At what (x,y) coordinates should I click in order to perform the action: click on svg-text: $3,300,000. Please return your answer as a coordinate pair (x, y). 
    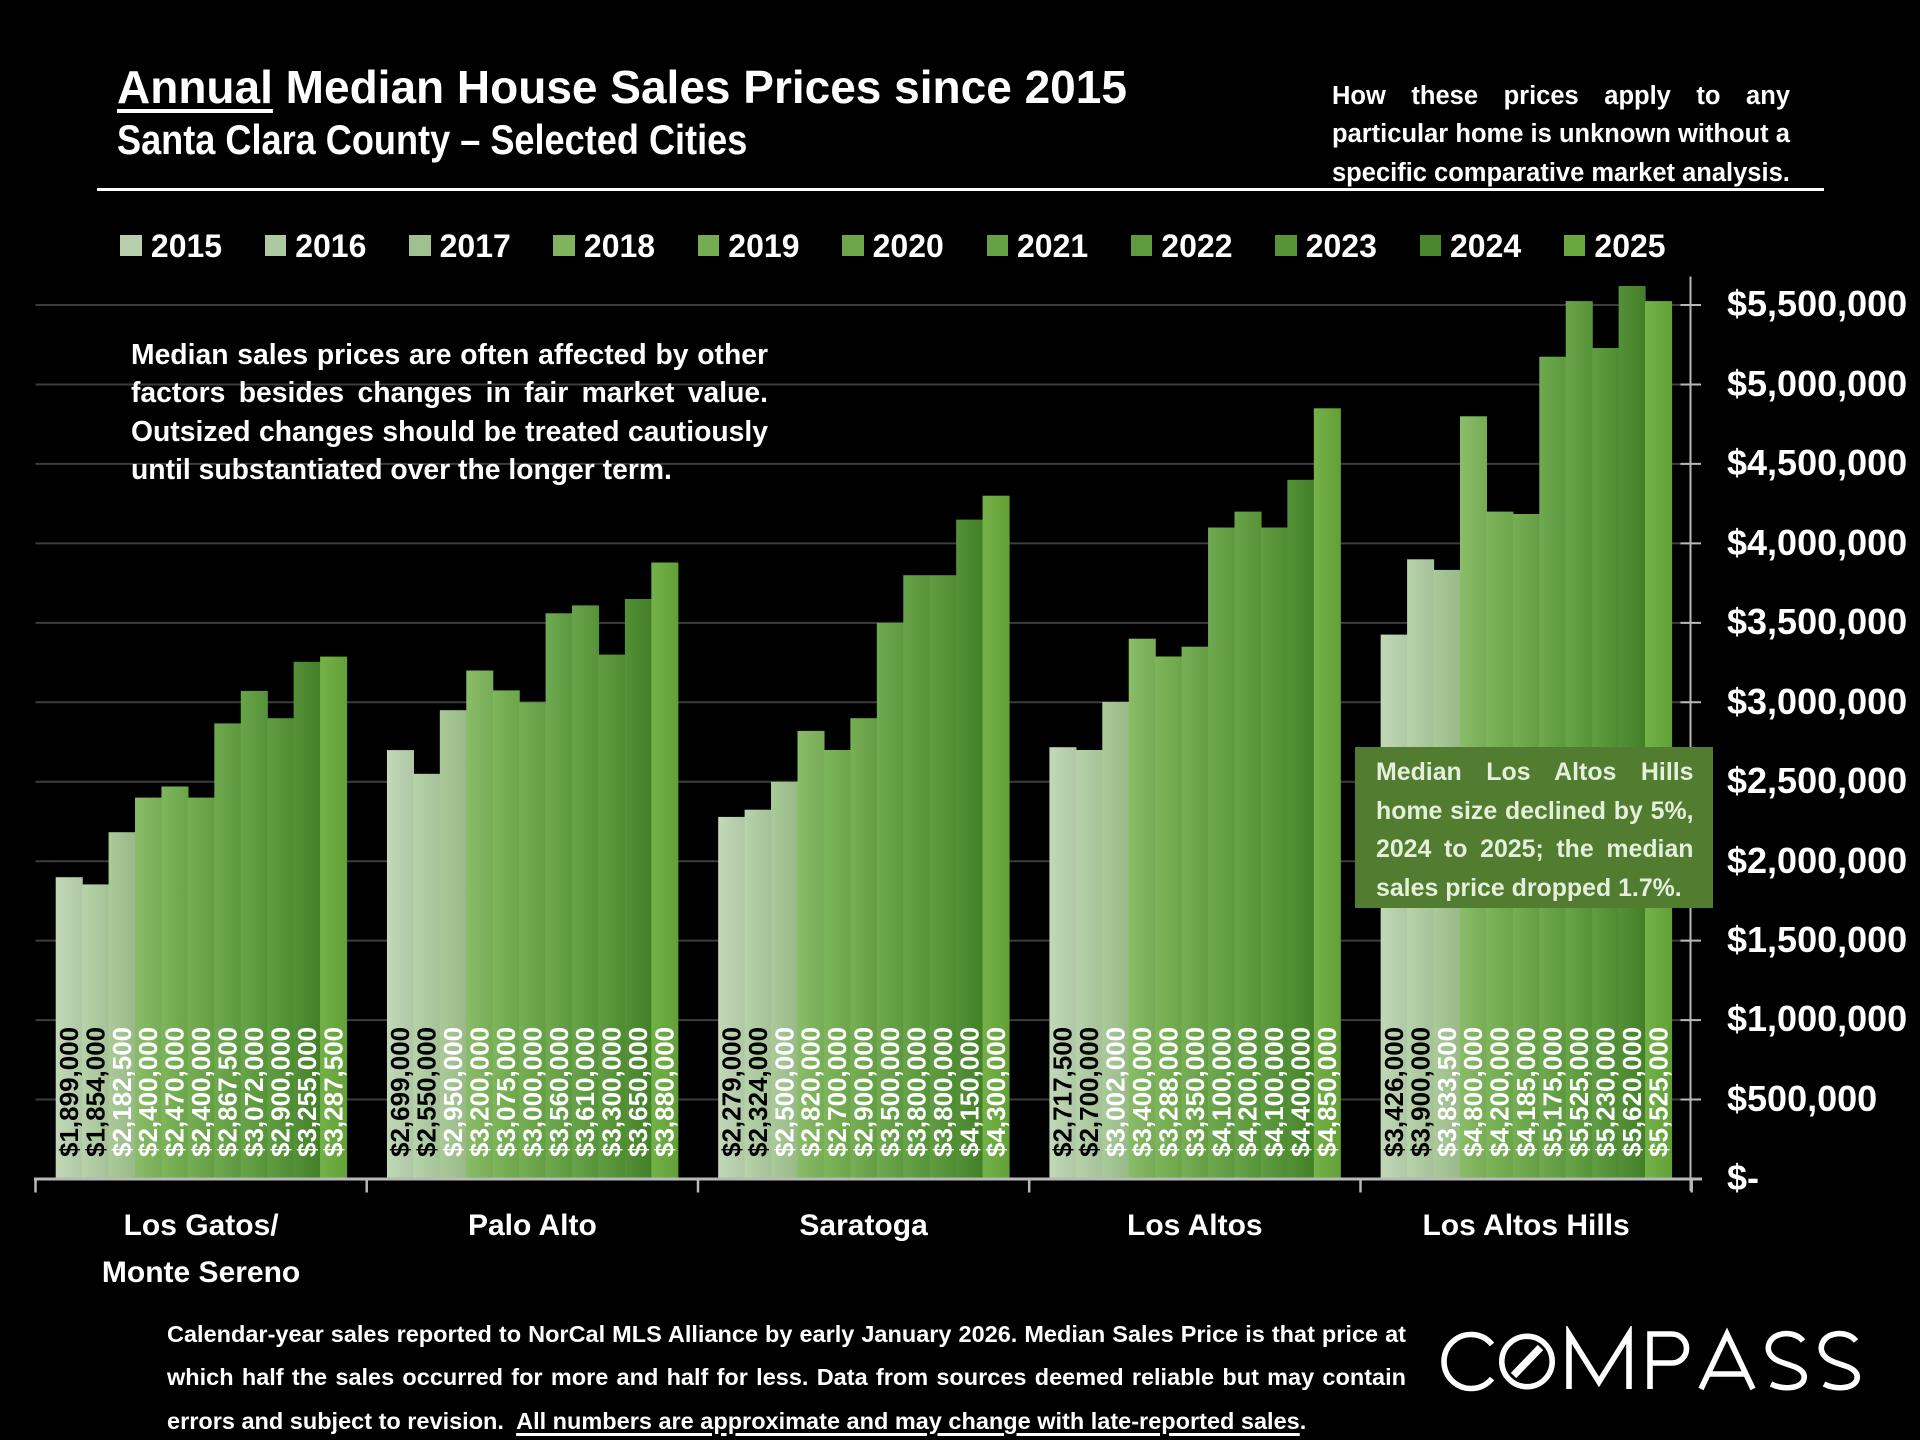
    Looking at the image, I should click on (612, 1092).